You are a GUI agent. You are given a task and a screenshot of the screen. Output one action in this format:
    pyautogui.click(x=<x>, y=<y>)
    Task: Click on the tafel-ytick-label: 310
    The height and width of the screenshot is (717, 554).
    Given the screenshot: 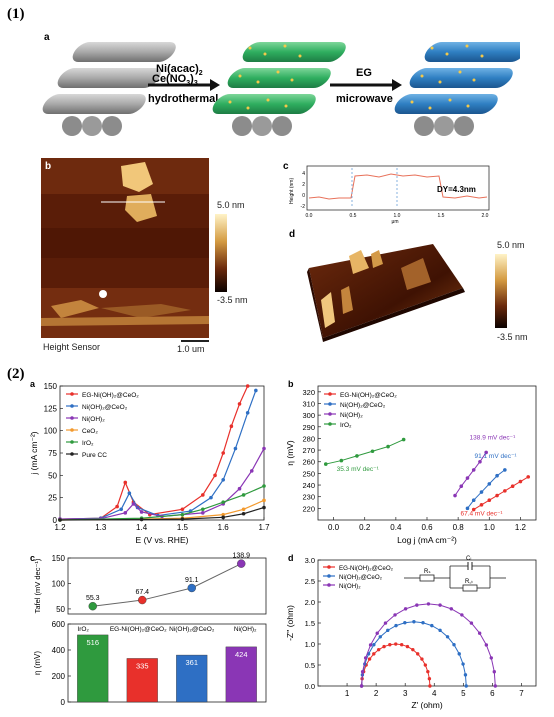 What is the action you would take?
    pyautogui.click(x=308, y=403)
    